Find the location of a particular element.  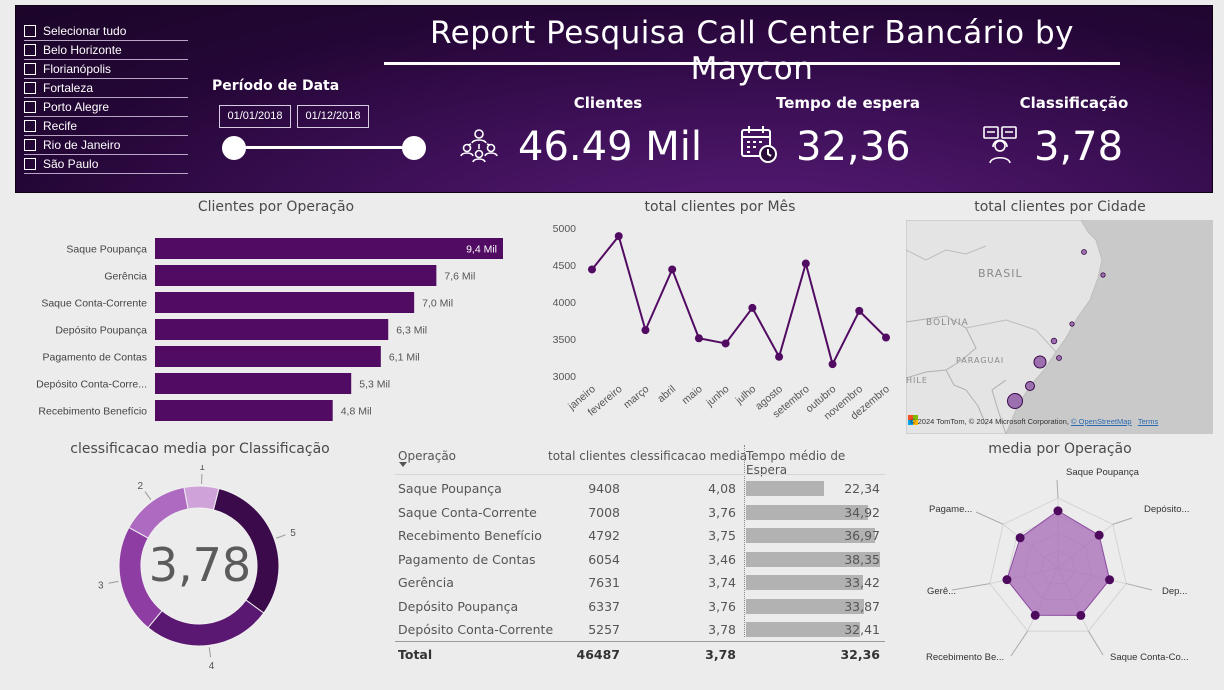

kpi-clientes-label: Clientes is located at coordinates (608, 103).